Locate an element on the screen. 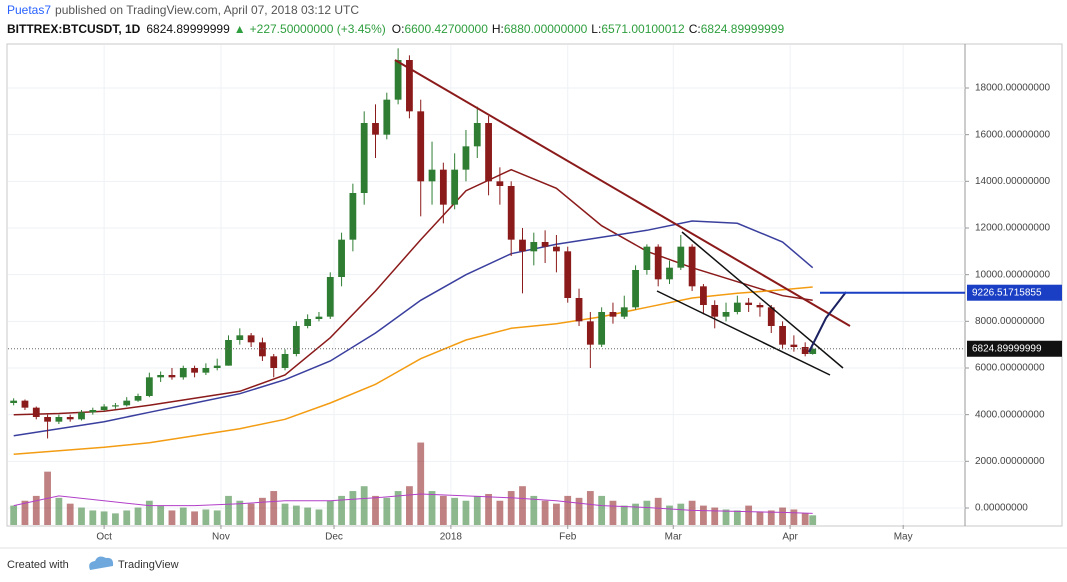  x-tick-label: Dec is located at coordinates (334, 537).